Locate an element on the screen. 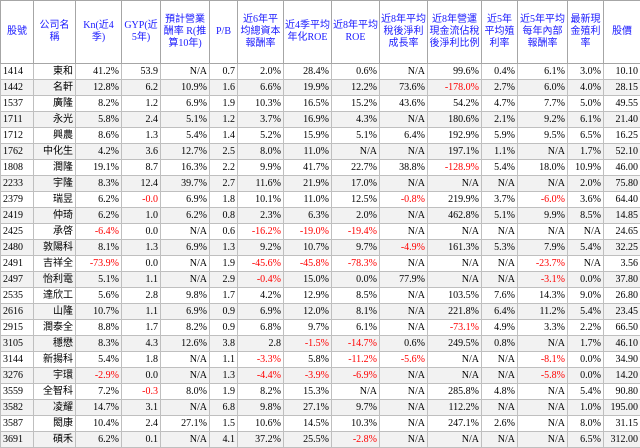  column-header: 股號 is located at coordinates (17, 32).